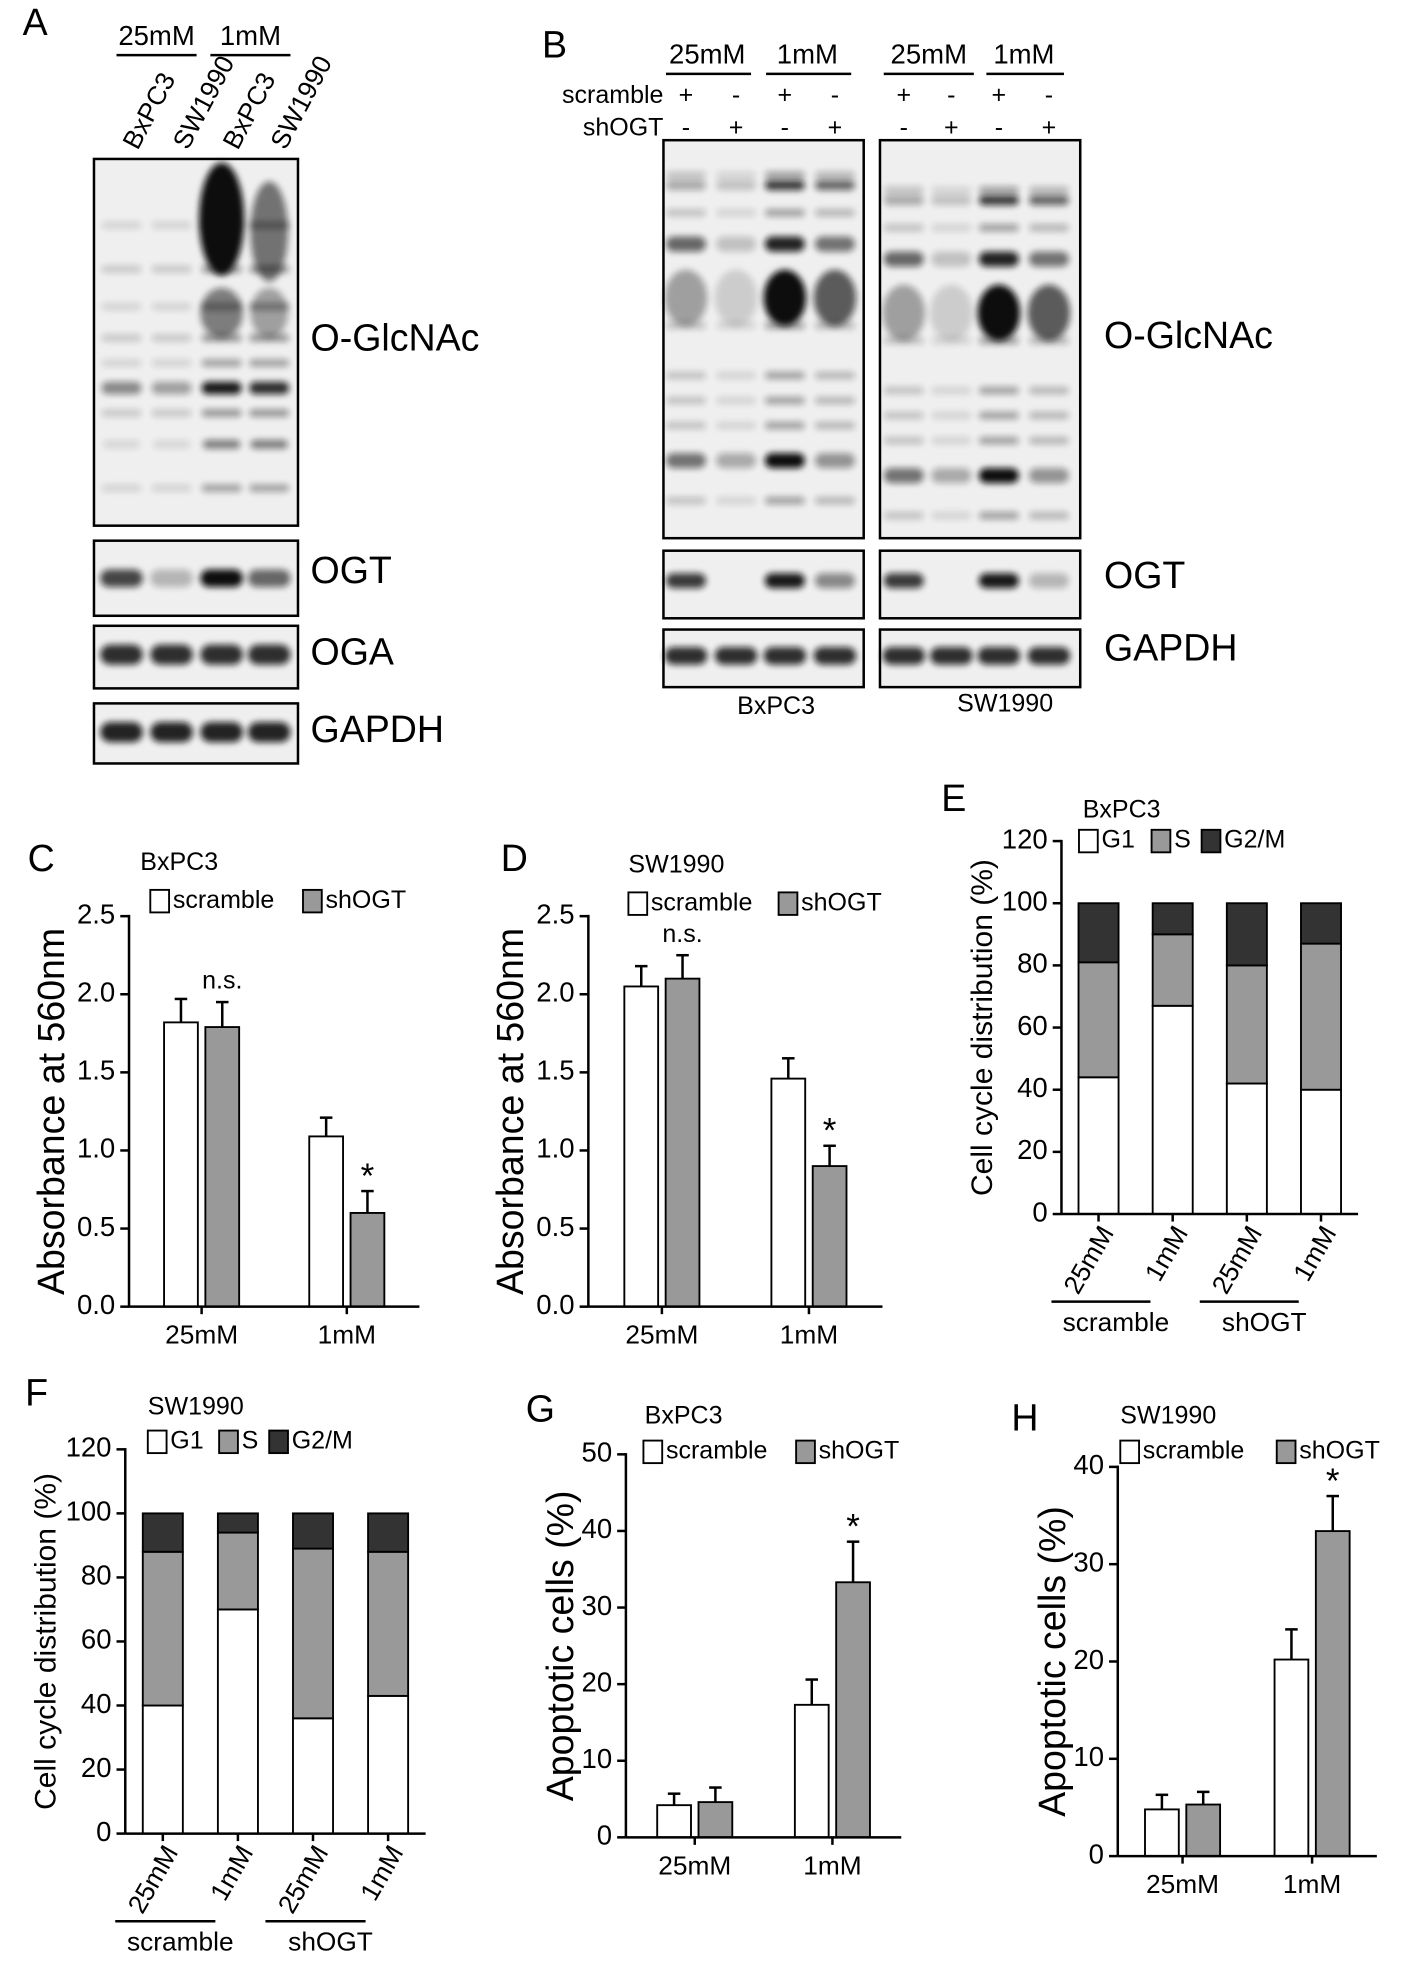 This screenshot has height=1965, width=1402. What do you see at coordinates (1116, 1322) in the screenshot?
I see `group-label: scramble` at bounding box center [1116, 1322].